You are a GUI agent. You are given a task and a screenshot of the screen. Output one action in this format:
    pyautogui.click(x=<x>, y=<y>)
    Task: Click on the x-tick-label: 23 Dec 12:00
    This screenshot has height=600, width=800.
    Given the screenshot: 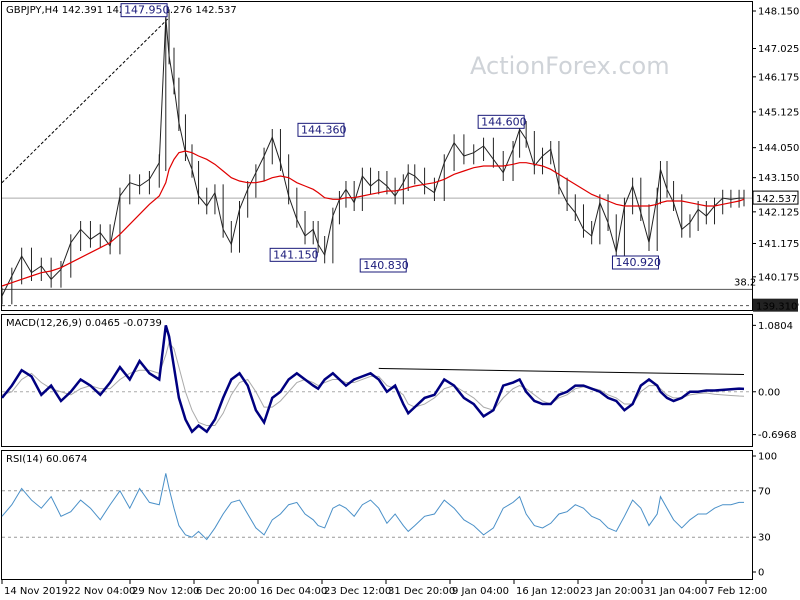 What is the action you would take?
    pyautogui.click(x=357, y=591)
    